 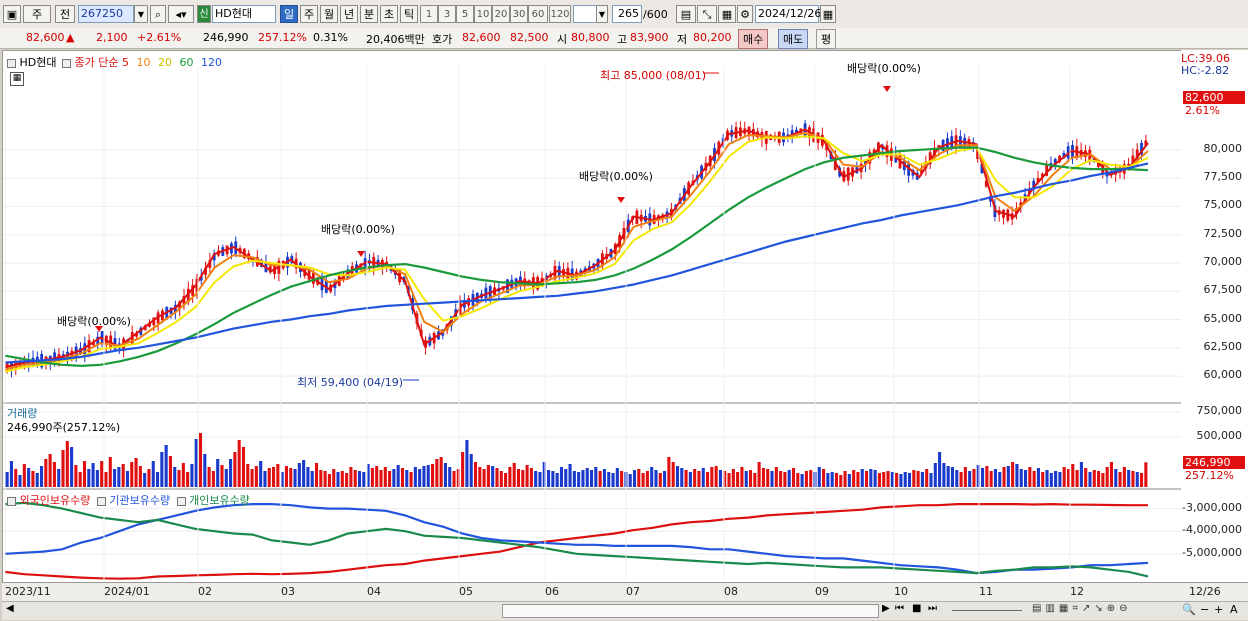 I want to click on x-axis-label: 07, so click(x=633, y=591).